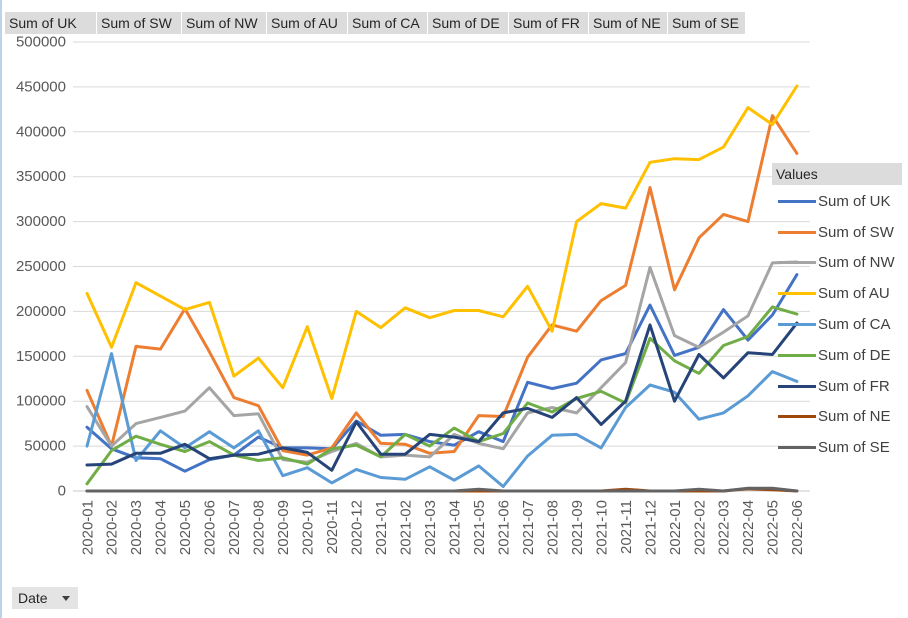 The image size is (908, 618). Describe the element at coordinates (139, 23) in the screenshot. I see `field-button-sum-of-sw: Sum of SW` at that location.